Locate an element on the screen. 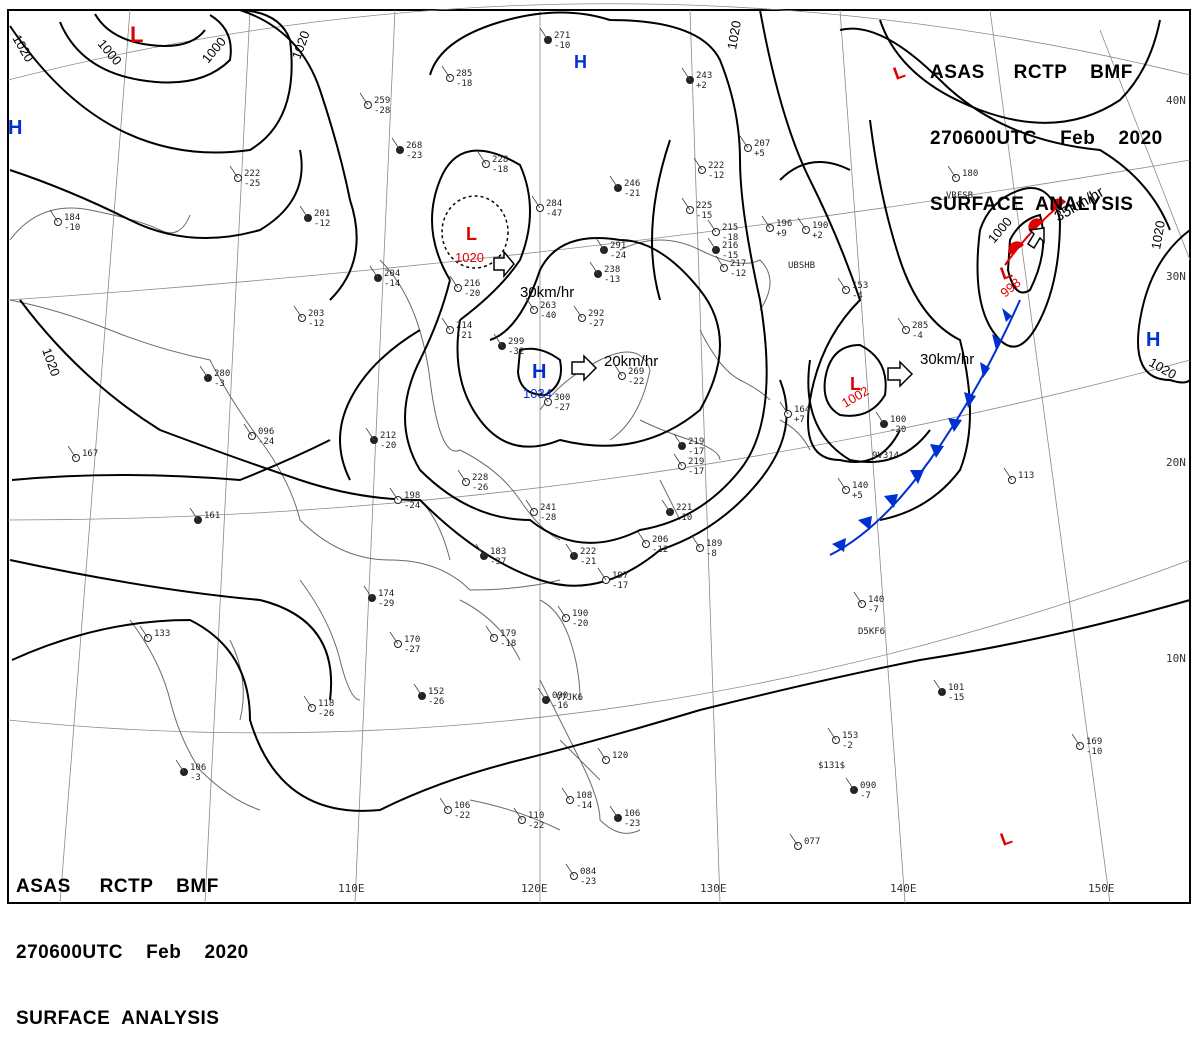 The width and height of the screenshot is (1200, 1052). station-pressure: 291 is located at coordinates (618, 246).